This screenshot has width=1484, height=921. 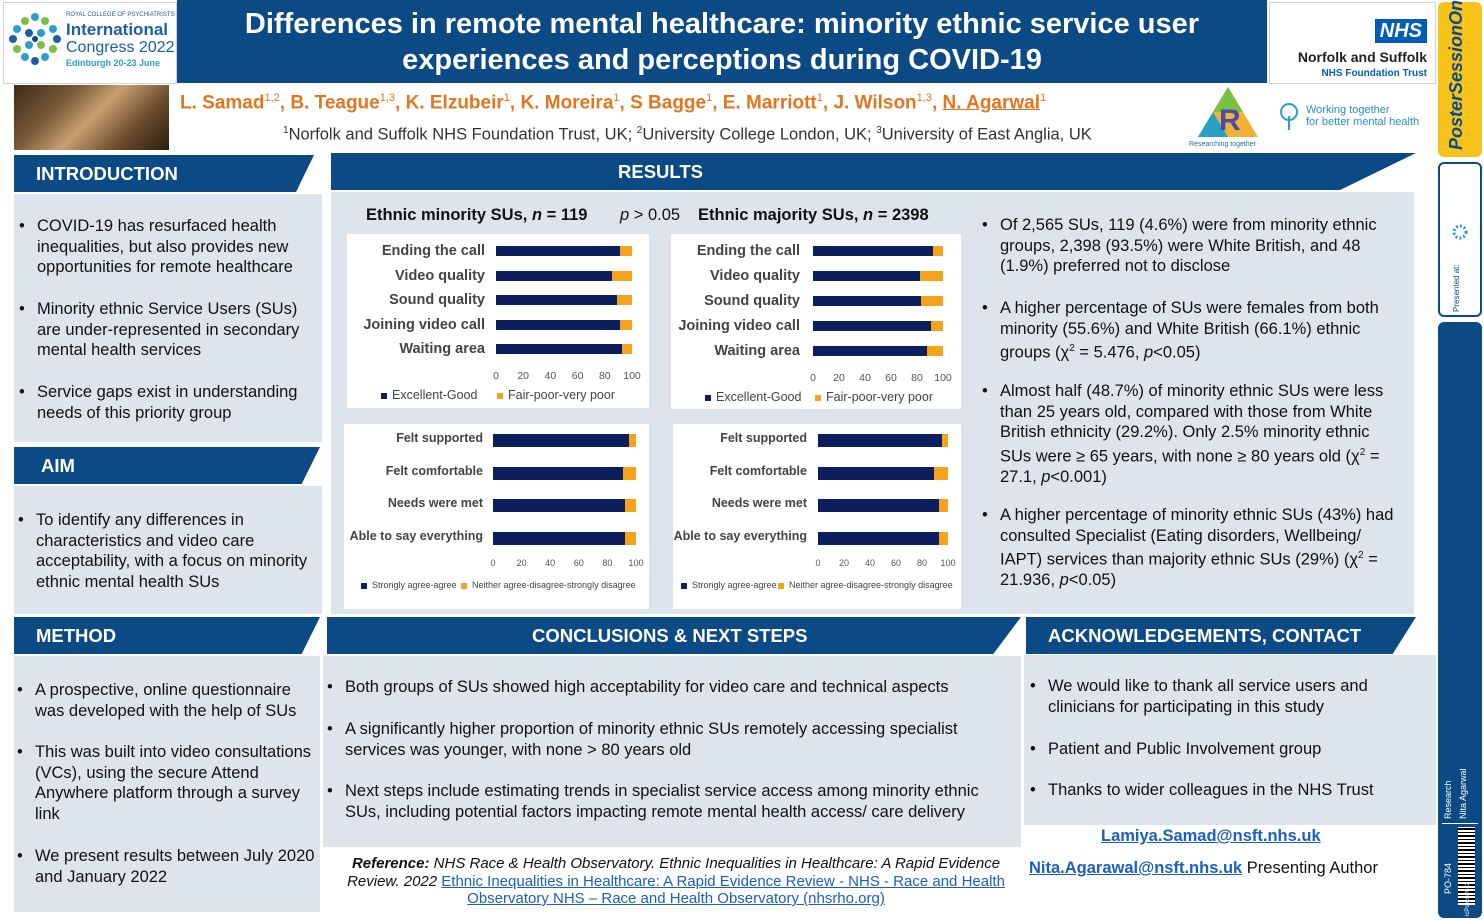 I want to click on category-label: Felt supported, so click(x=763, y=438).